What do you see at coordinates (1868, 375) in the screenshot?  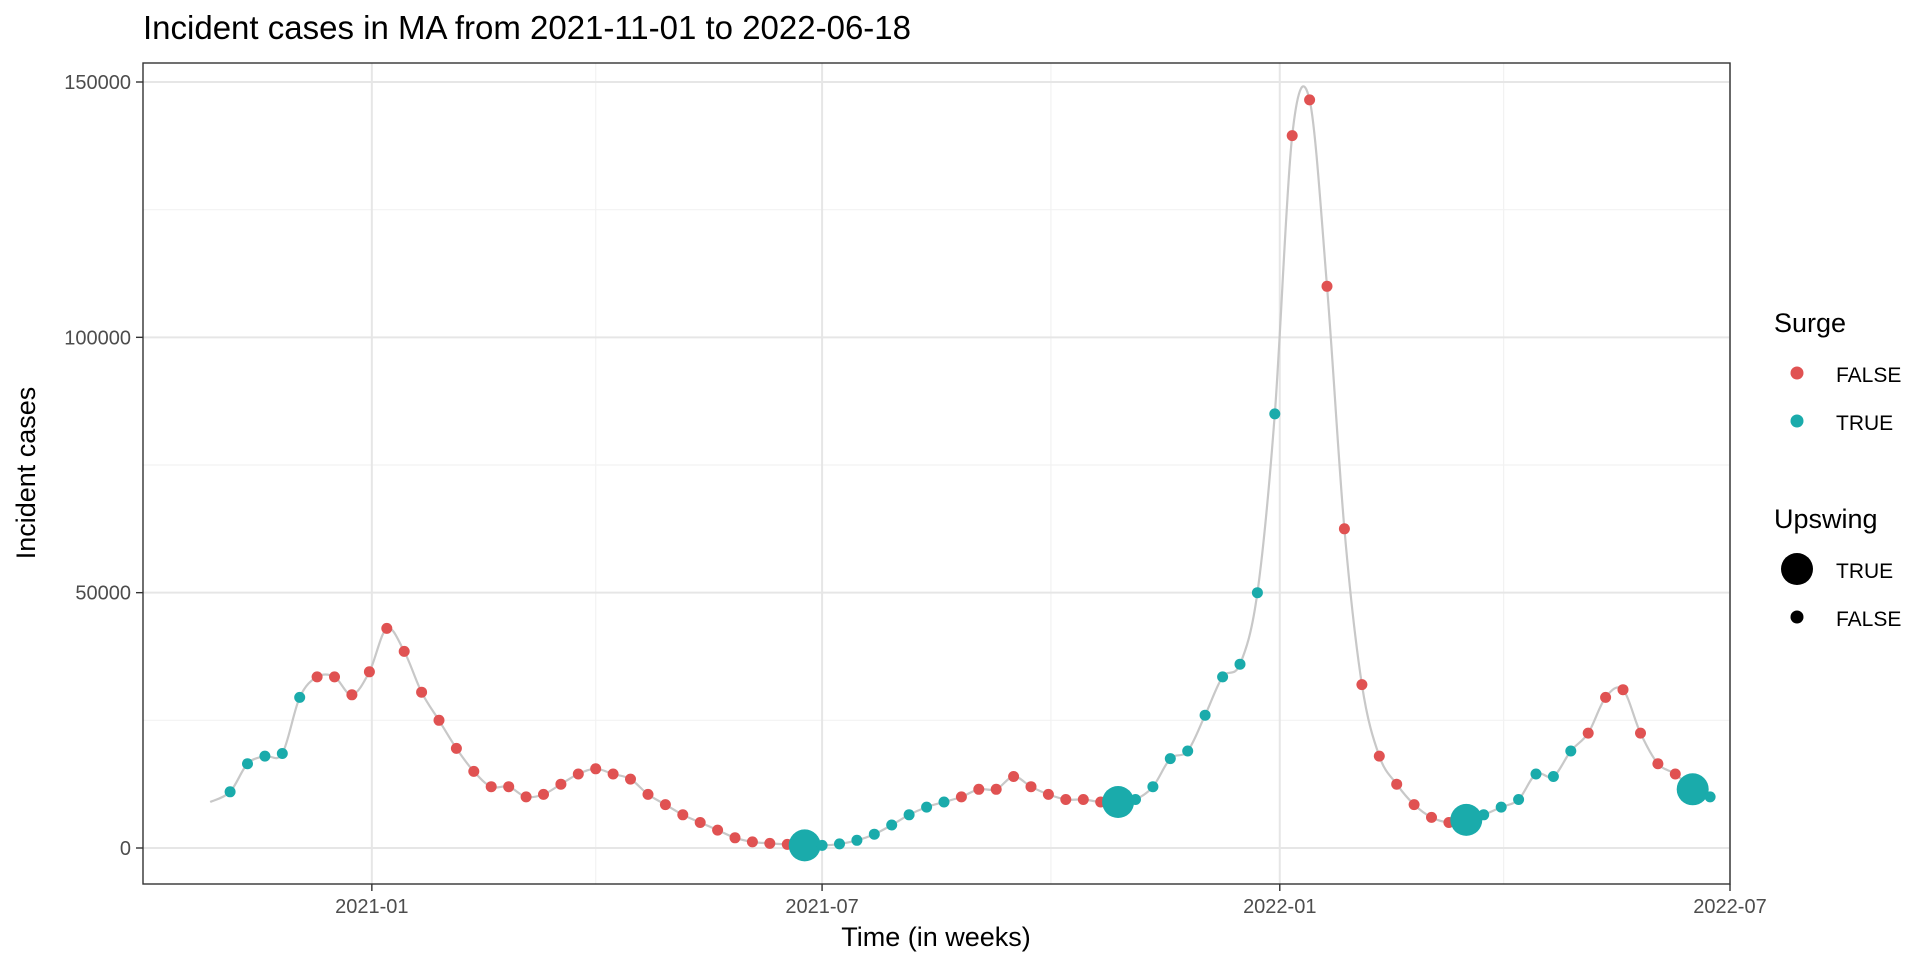 I see `legend-surge-false-label: FALSE` at bounding box center [1868, 375].